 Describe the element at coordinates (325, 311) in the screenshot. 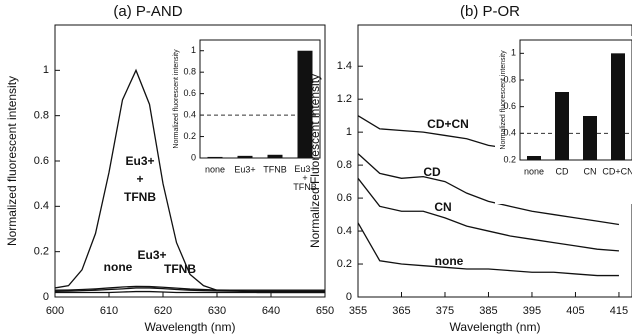

I see `x-tick-label: 650` at that location.